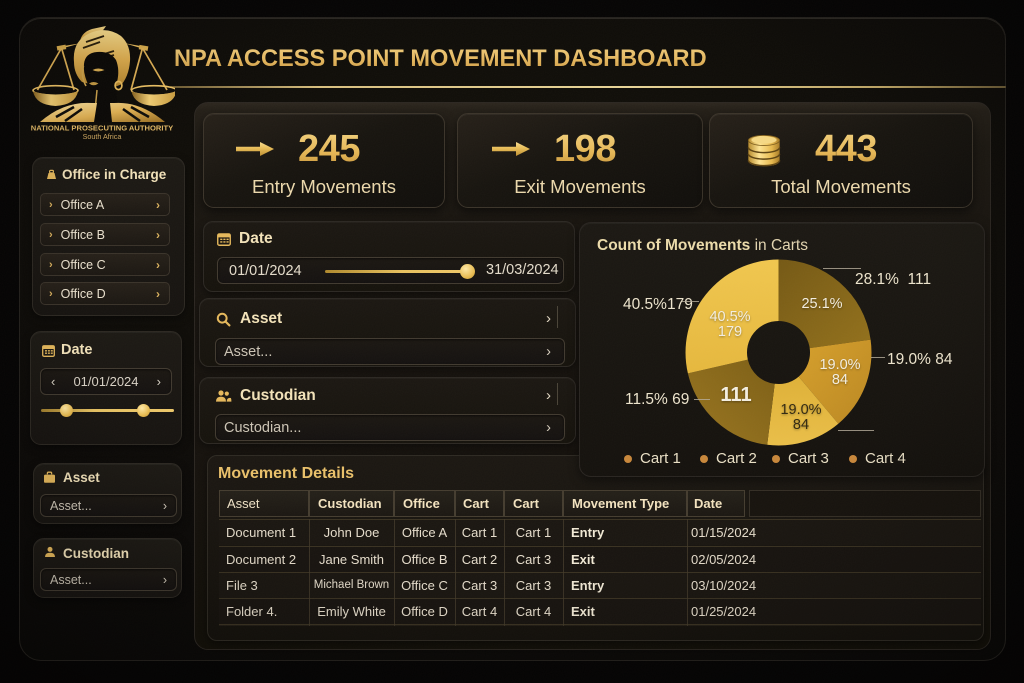 The image size is (1024, 683). Describe the element at coordinates (102, 136) in the screenshot. I see `svg-text: South Africa` at that location.